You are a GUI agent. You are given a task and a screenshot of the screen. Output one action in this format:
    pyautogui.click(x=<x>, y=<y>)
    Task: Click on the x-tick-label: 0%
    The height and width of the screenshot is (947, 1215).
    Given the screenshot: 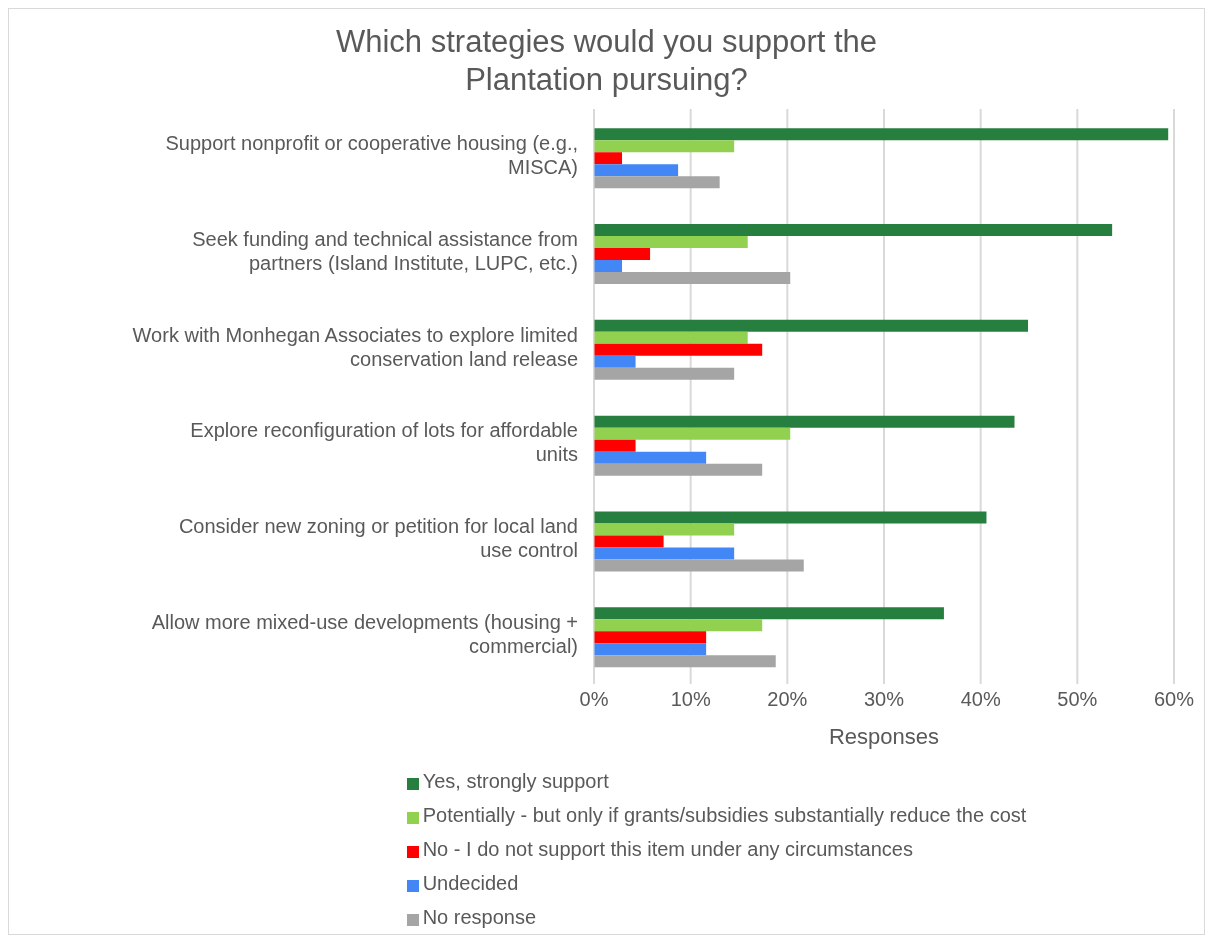 What is the action you would take?
    pyautogui.click(x=594, y=699)
    